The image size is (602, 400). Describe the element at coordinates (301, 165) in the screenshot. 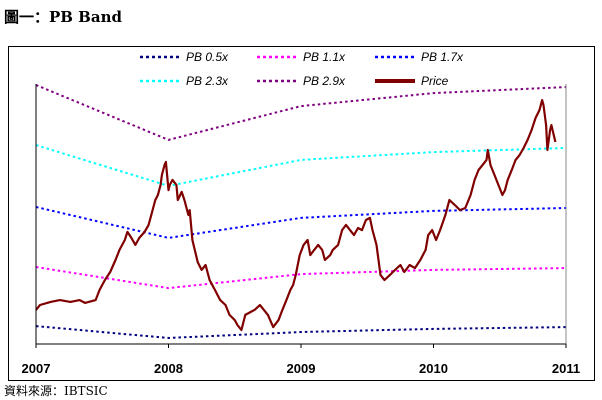

I see `series-pb-2-3x` at that location.